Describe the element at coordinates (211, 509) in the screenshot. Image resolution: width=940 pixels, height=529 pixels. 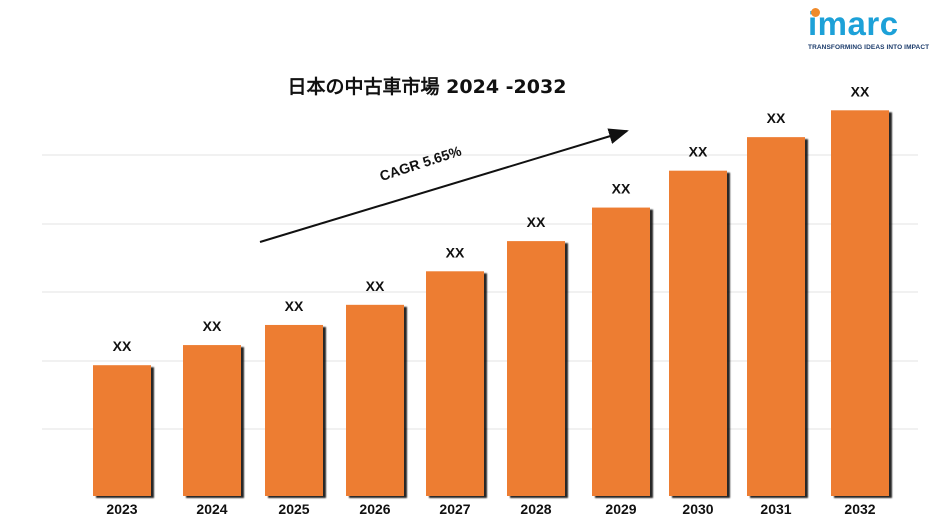
I see `x-tick-2024: 2024` at that location.